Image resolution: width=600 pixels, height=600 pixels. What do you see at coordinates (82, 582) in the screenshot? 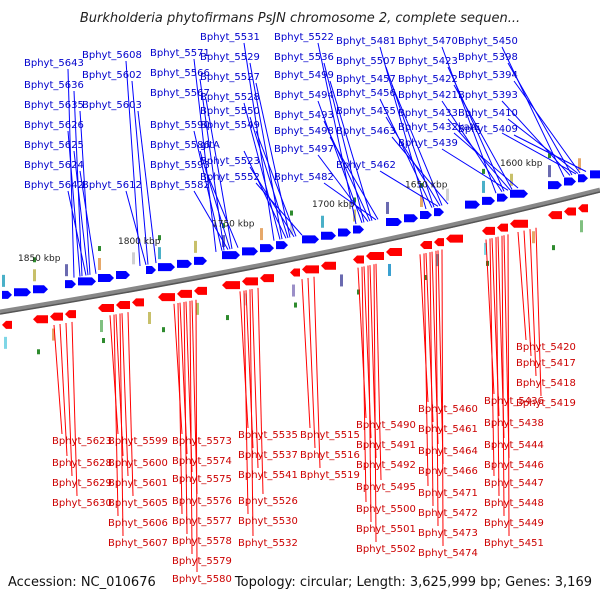
I see `accession-text: Accession: NC_010676` at bounding box center [82, 582].